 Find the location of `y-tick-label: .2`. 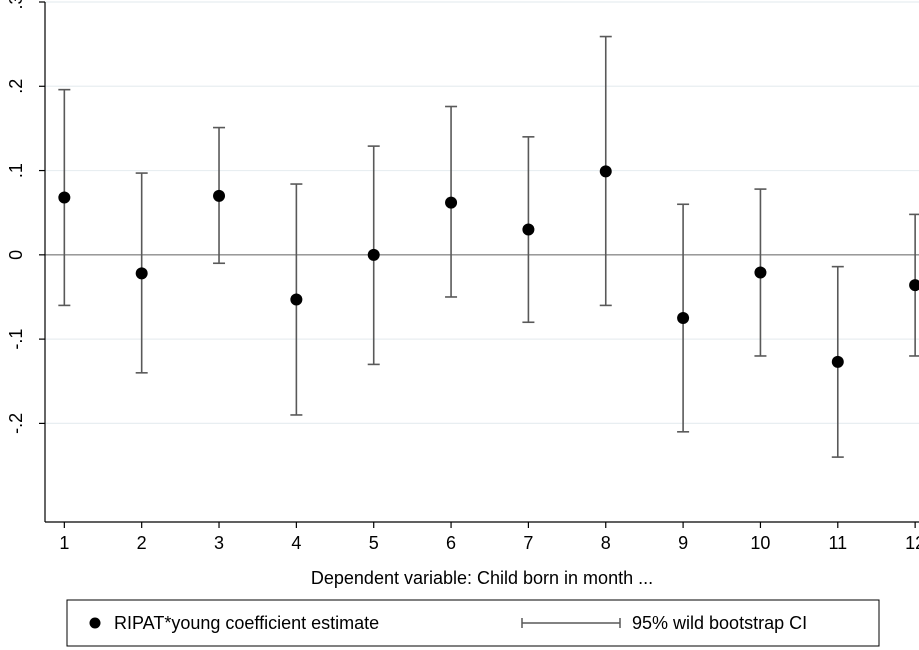

y-tick-label: .2 is located at coordinates (16, 86).